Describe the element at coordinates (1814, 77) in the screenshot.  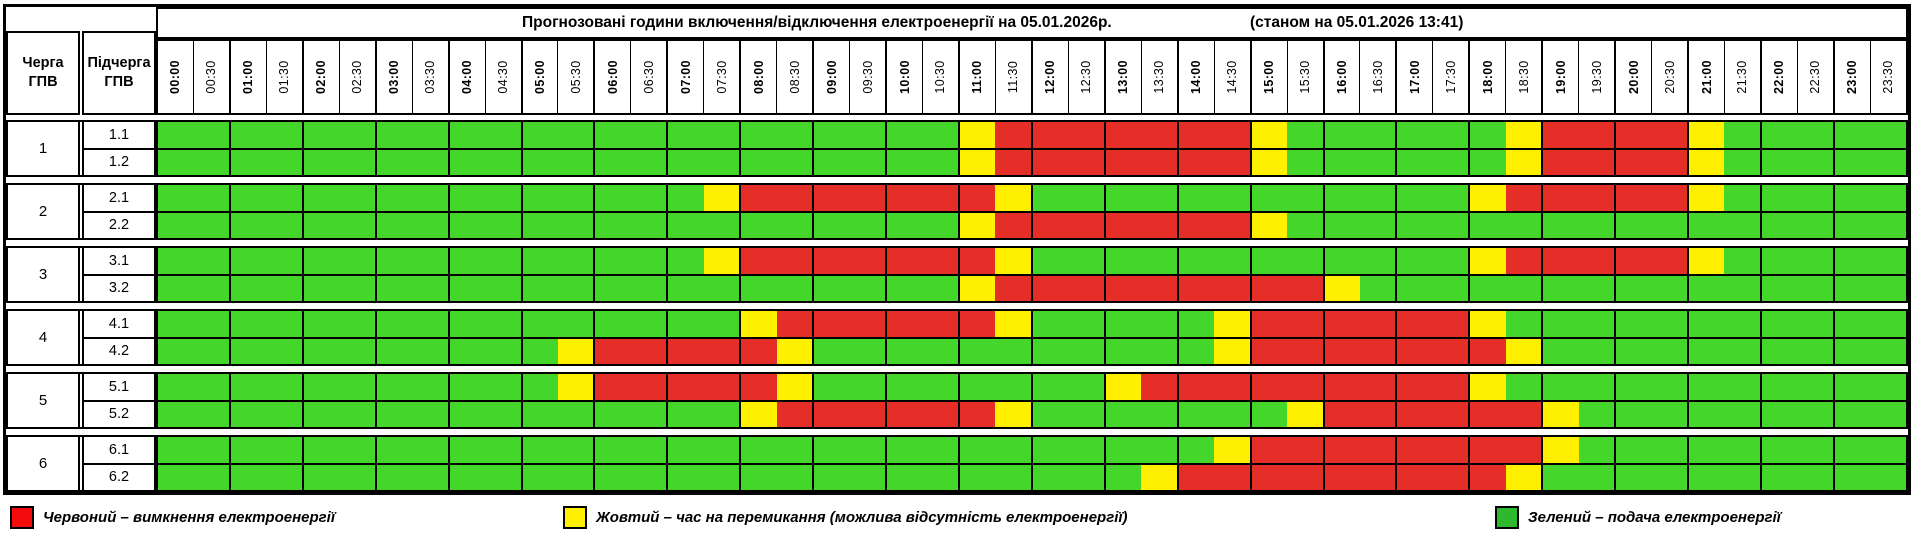
I see `time-cell: 22:30` at that location.